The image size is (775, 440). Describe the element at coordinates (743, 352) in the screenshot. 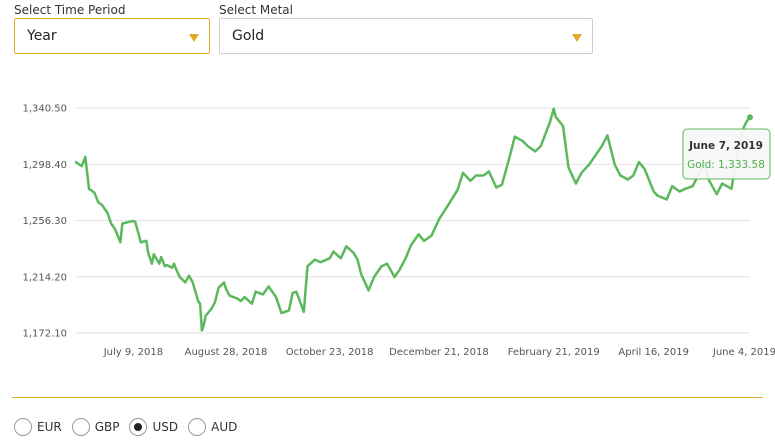

I see `x-tick-label: June 4, 2019` at that location.